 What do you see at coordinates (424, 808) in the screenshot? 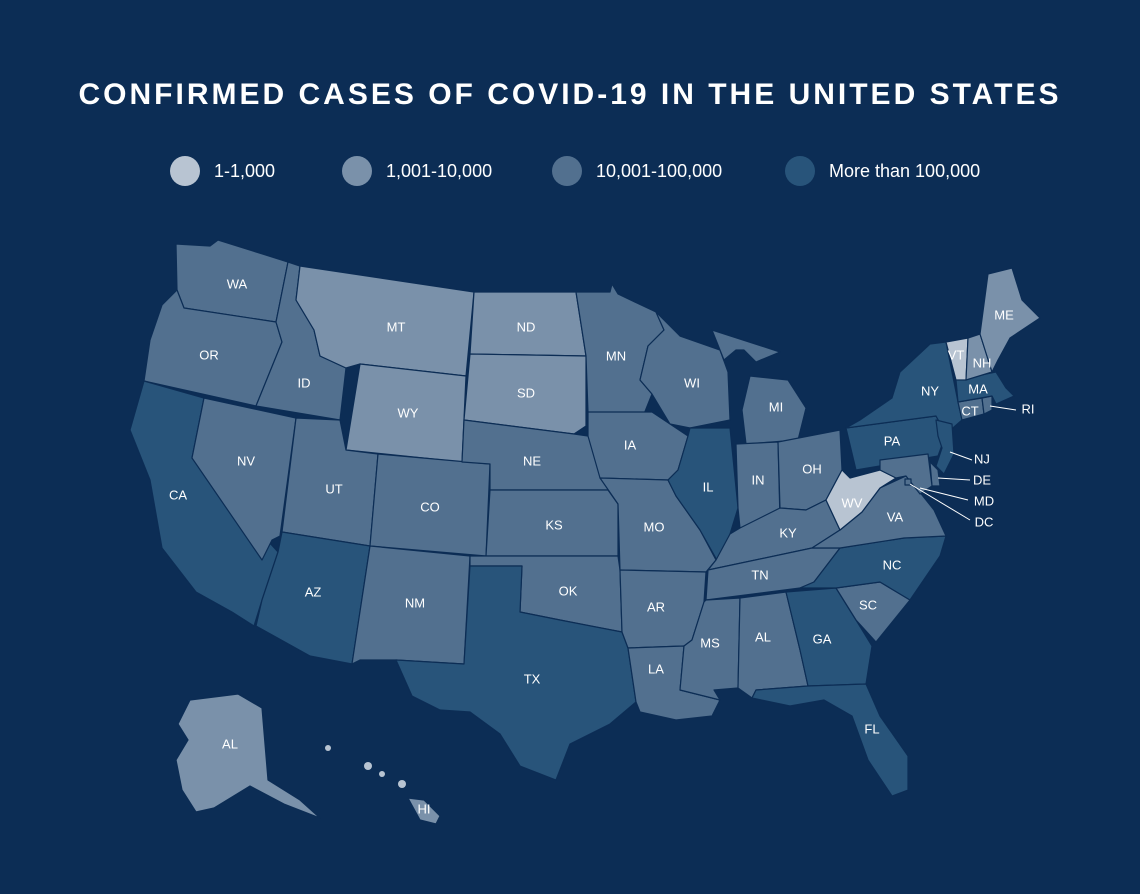
I see `label-hi: HI` at bounding box center [424, 808].